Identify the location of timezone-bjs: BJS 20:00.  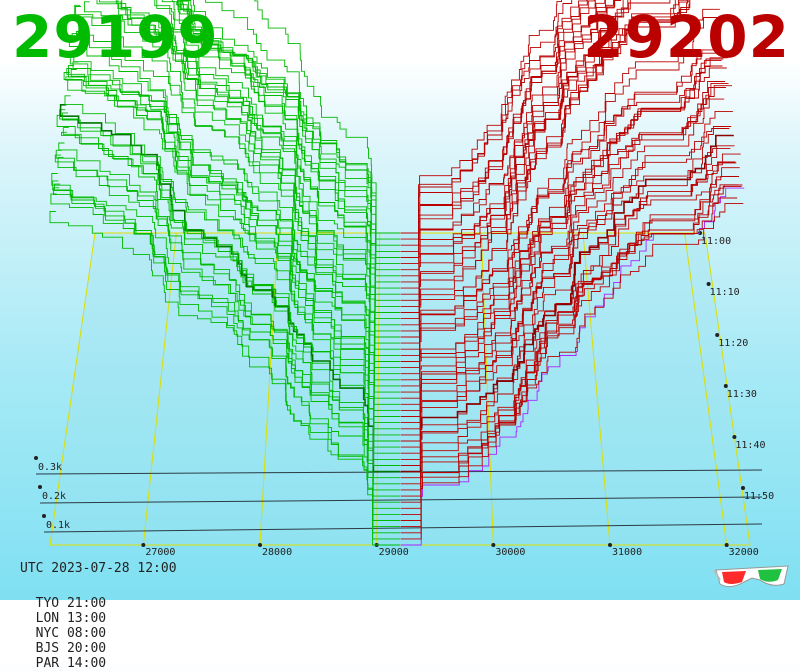
(71, 648).